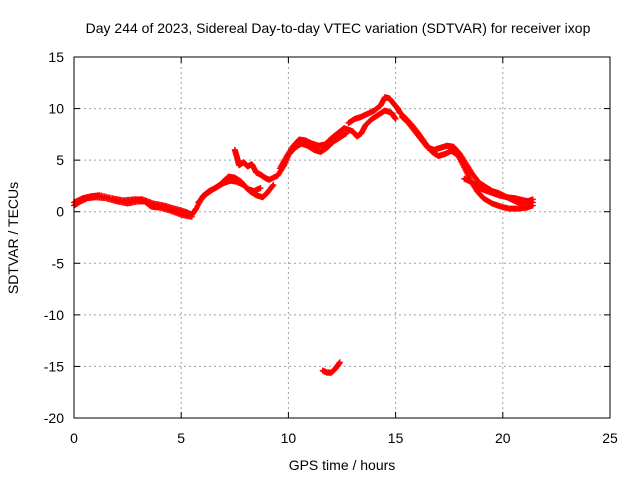  Describe the element at coordinates (60, 212) in the screenshot. I see `y-tick-label: 0` at that location.